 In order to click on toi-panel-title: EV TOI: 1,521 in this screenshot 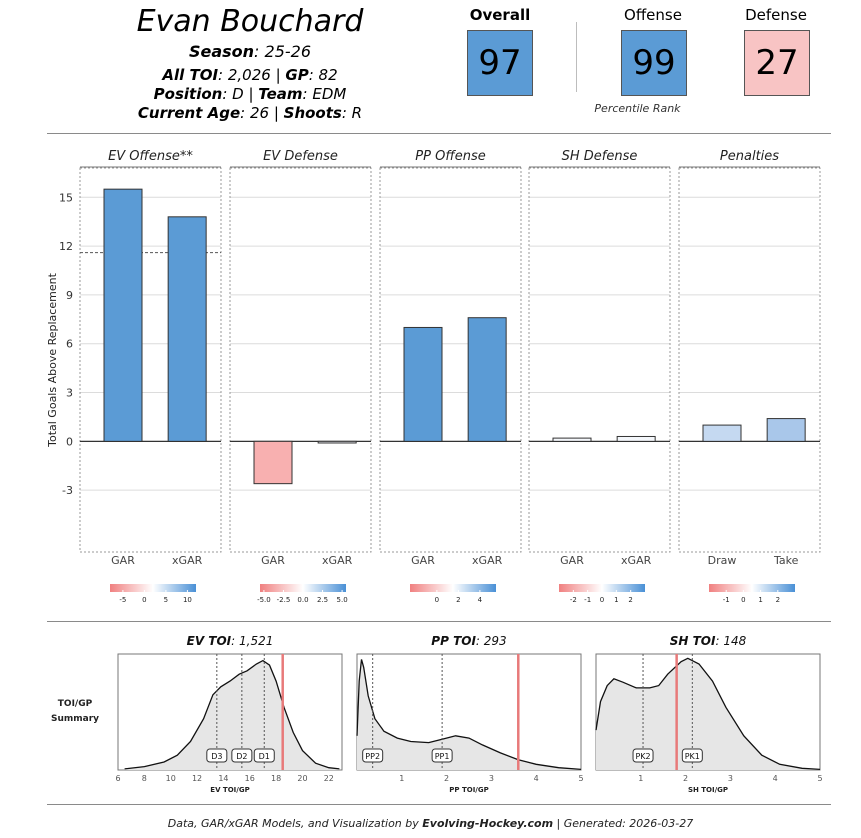, I will do `click(230, 641)`.